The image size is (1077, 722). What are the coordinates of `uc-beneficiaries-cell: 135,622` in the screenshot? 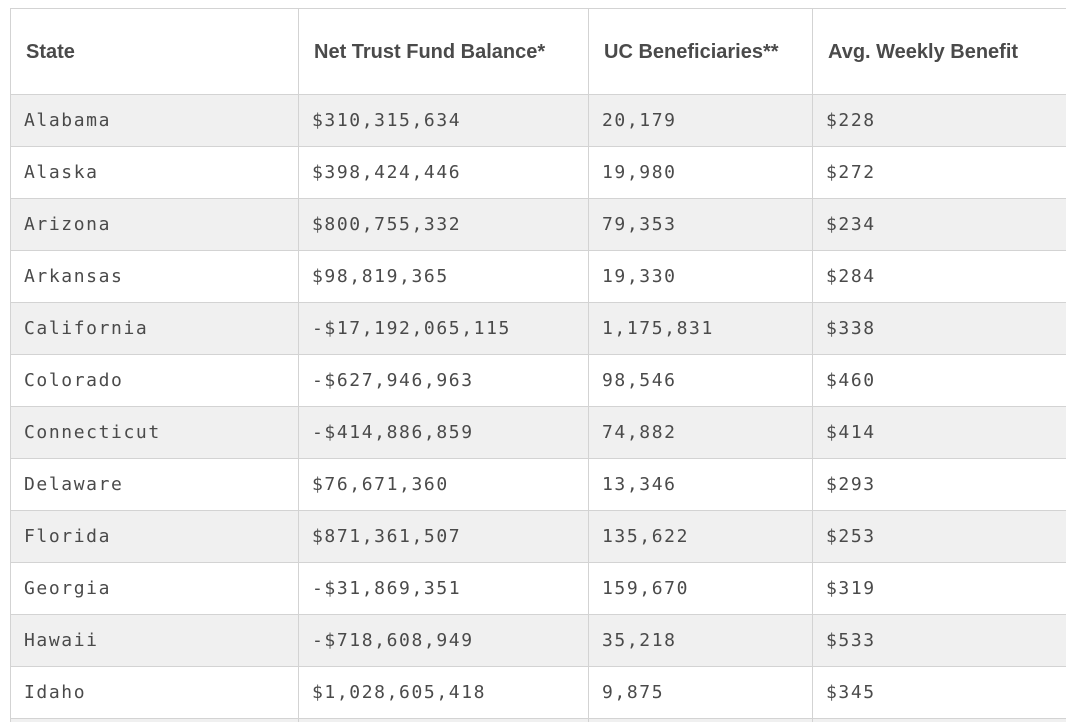 It's located at (700, 536).